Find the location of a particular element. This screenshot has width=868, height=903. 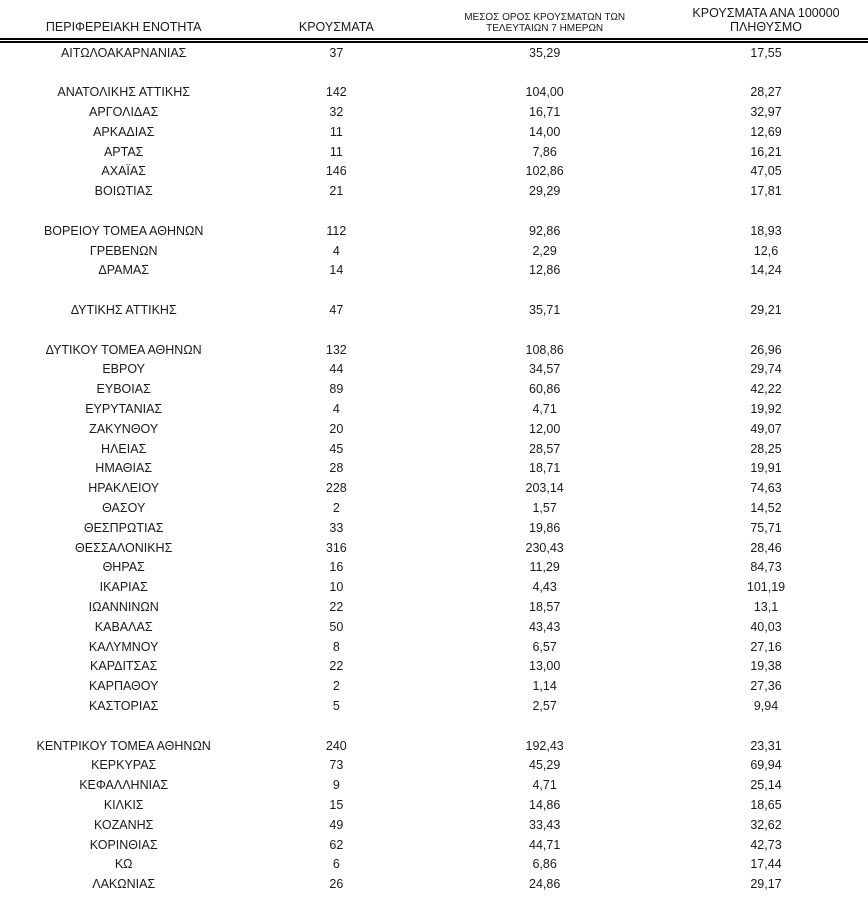

cell-cases: 50 is located at coordinates (336, 626).